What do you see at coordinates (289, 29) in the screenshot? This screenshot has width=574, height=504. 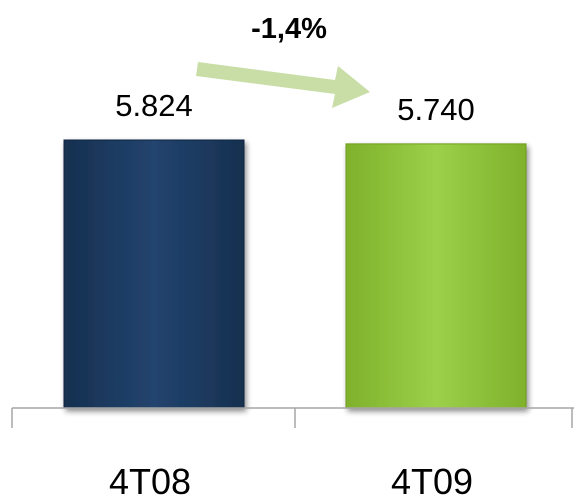 I see `change-label: -1,4%` at bounding box center [289, 29].